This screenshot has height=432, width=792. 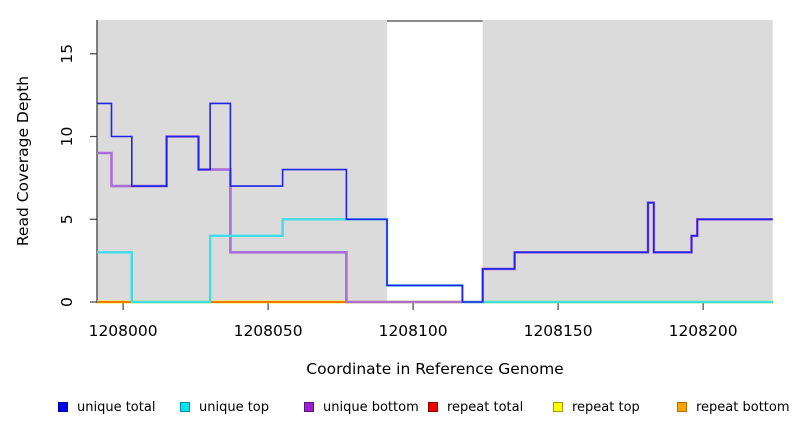 I want to click on legend-label: repeat top, so click(x=606, y=407).